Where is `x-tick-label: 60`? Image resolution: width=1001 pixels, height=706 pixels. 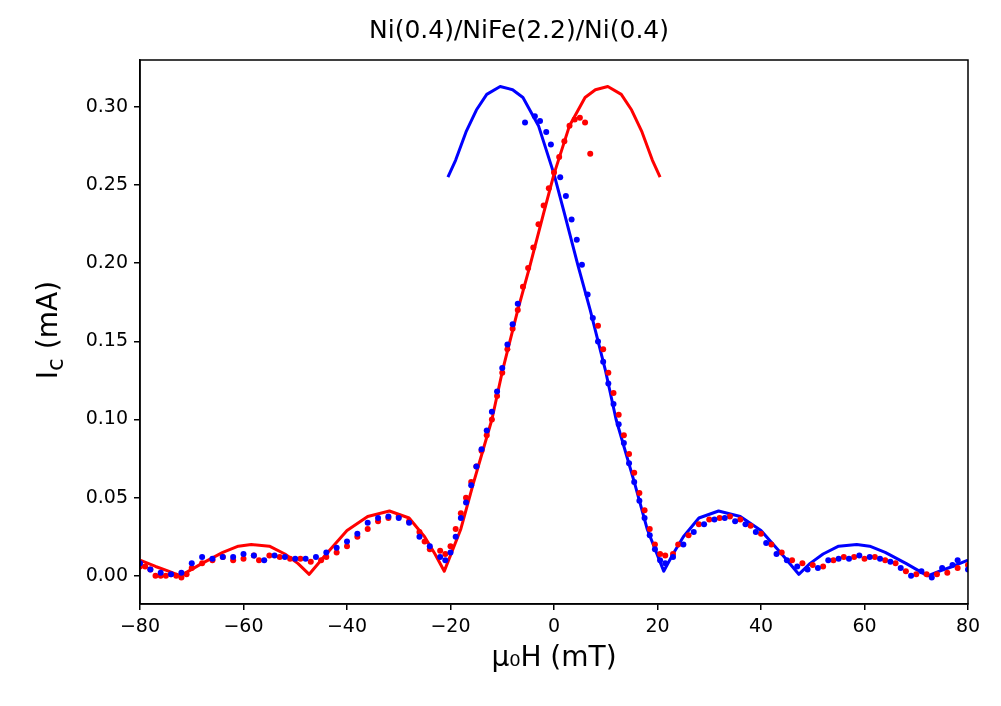 x-tick-label: 60 is located at coordinates (864, 625).